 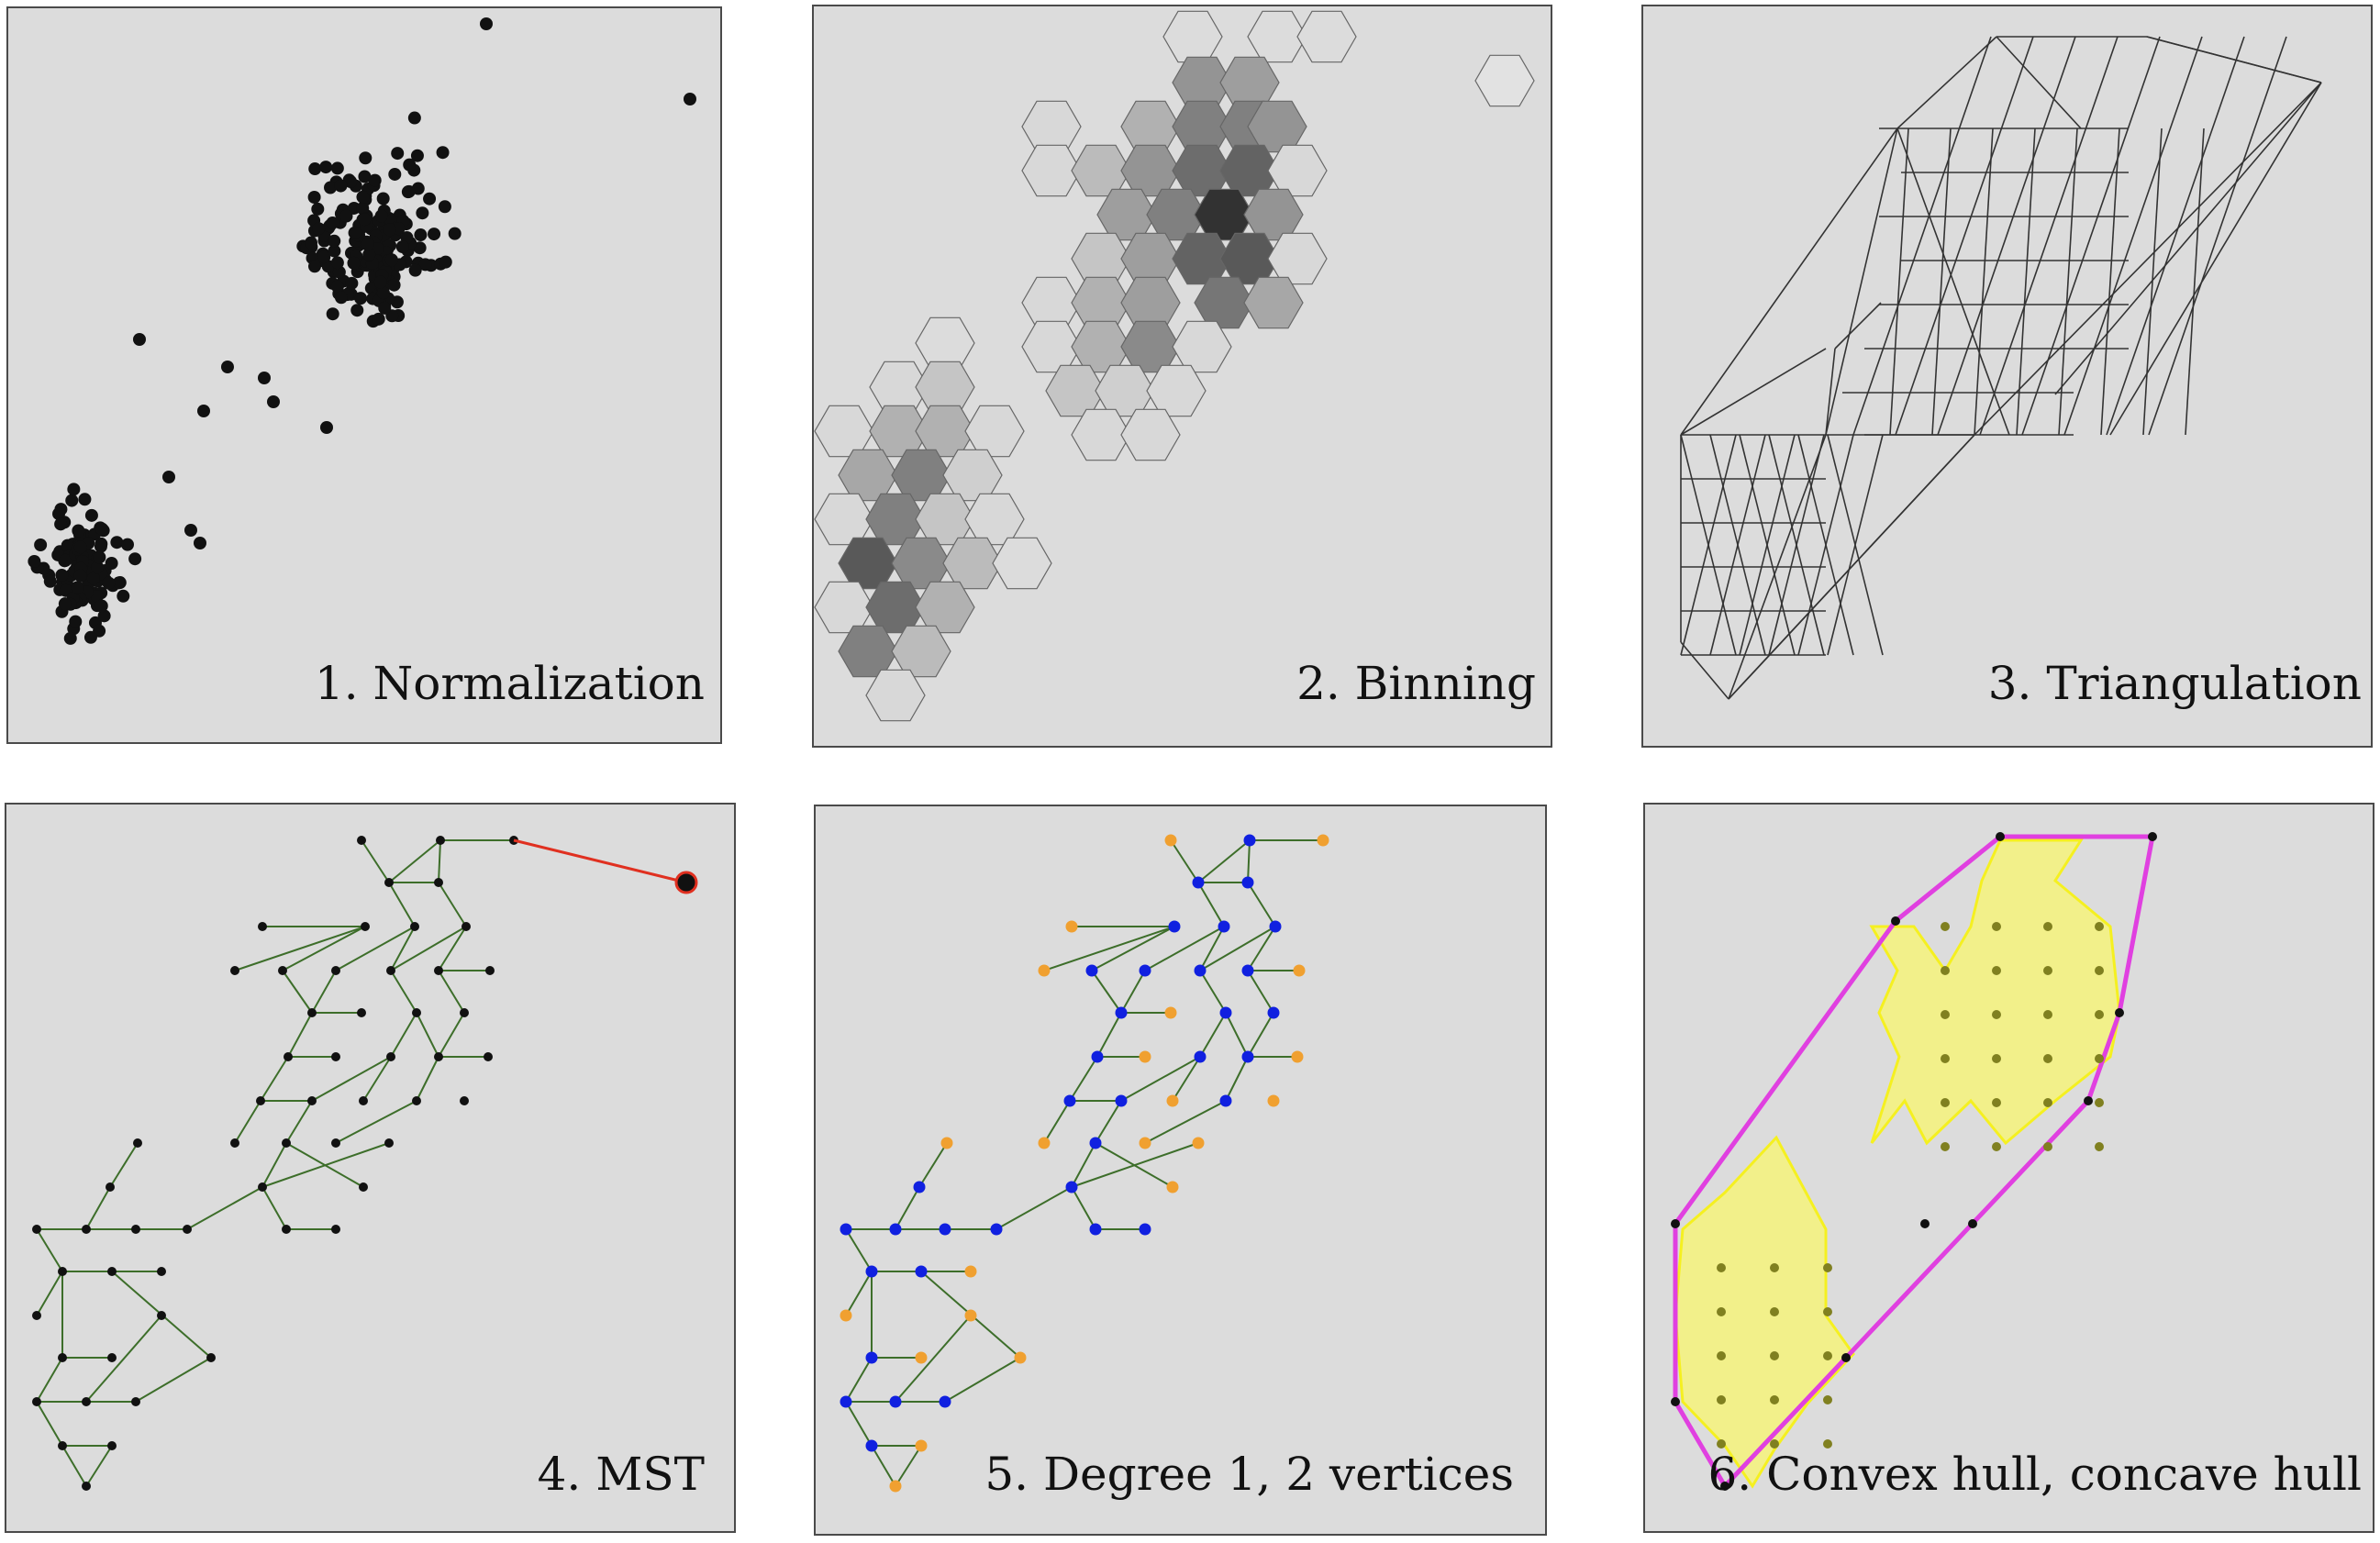 I want to click on panel-hulls: 6. Convex hull, concave hull, so click(x=2008, y=1168).